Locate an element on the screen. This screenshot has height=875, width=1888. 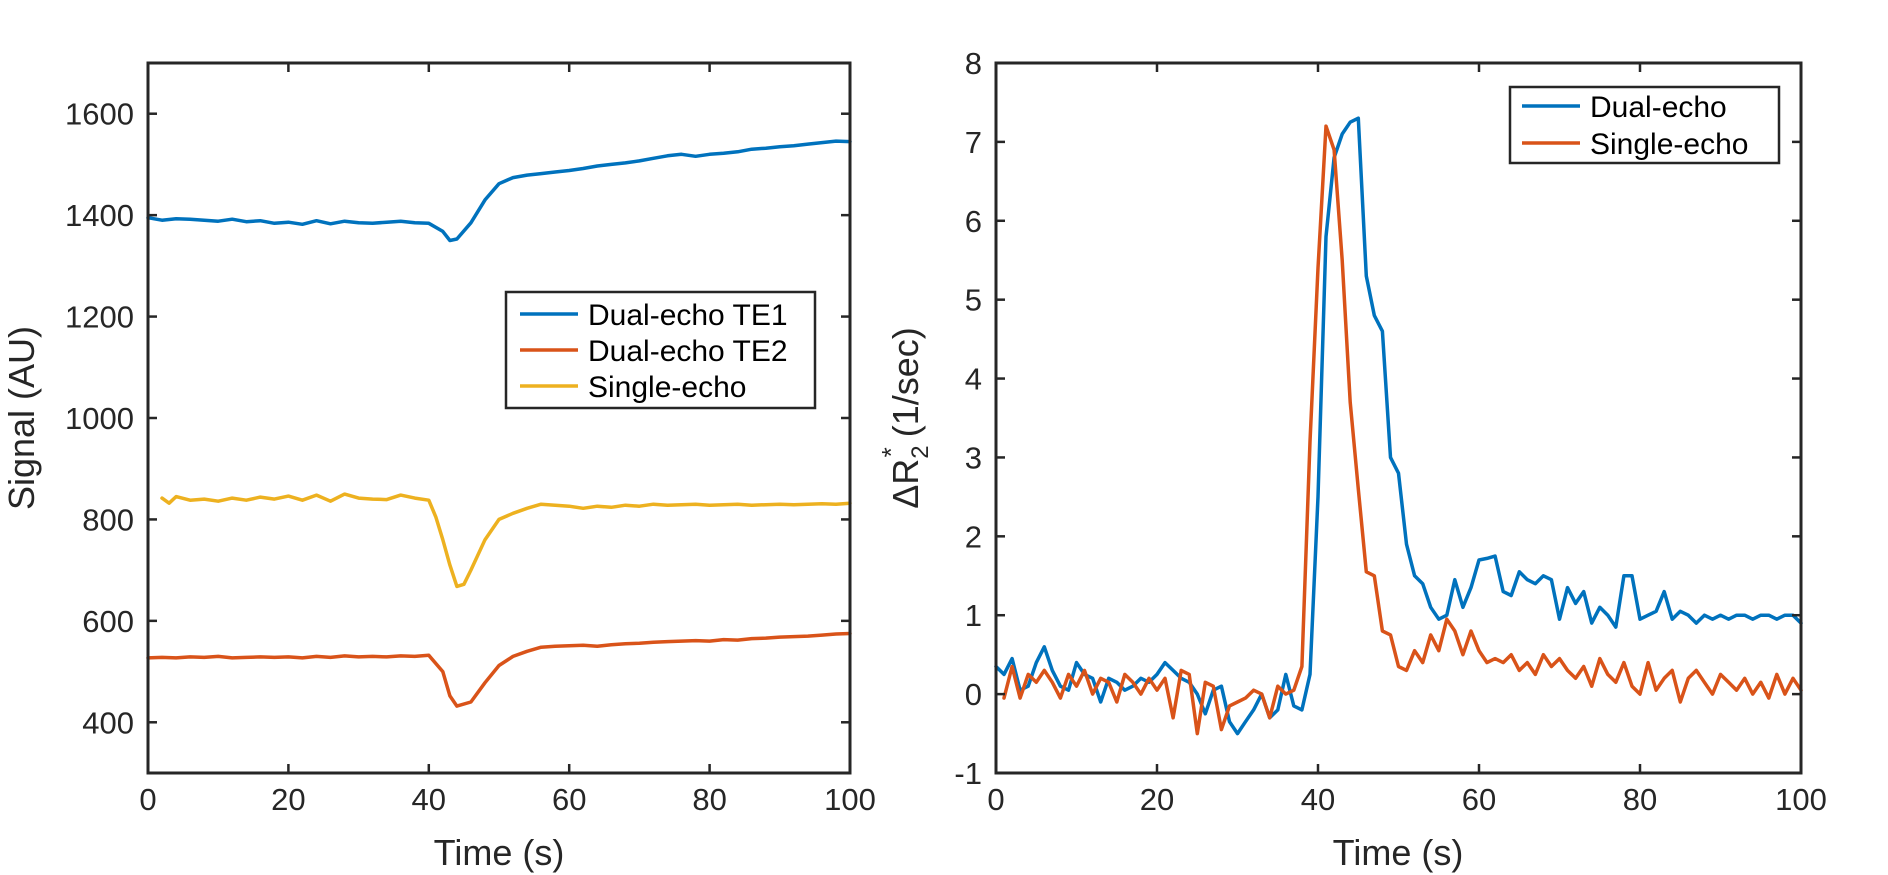
y-tick-label-0-4: 1200 is located at coordinates (99, 317).